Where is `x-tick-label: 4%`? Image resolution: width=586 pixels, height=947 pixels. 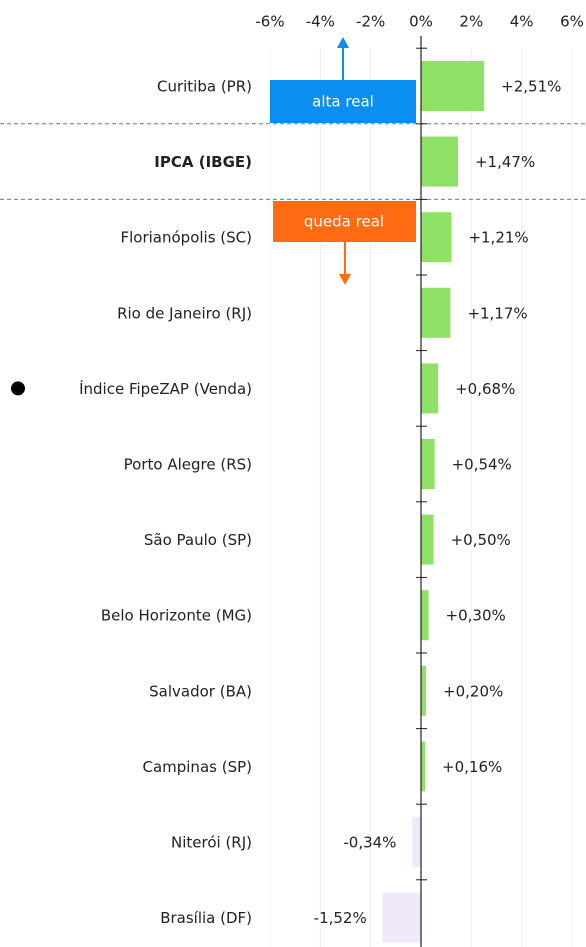
x-tick-label: 4% is located at coordinates (522, 22).